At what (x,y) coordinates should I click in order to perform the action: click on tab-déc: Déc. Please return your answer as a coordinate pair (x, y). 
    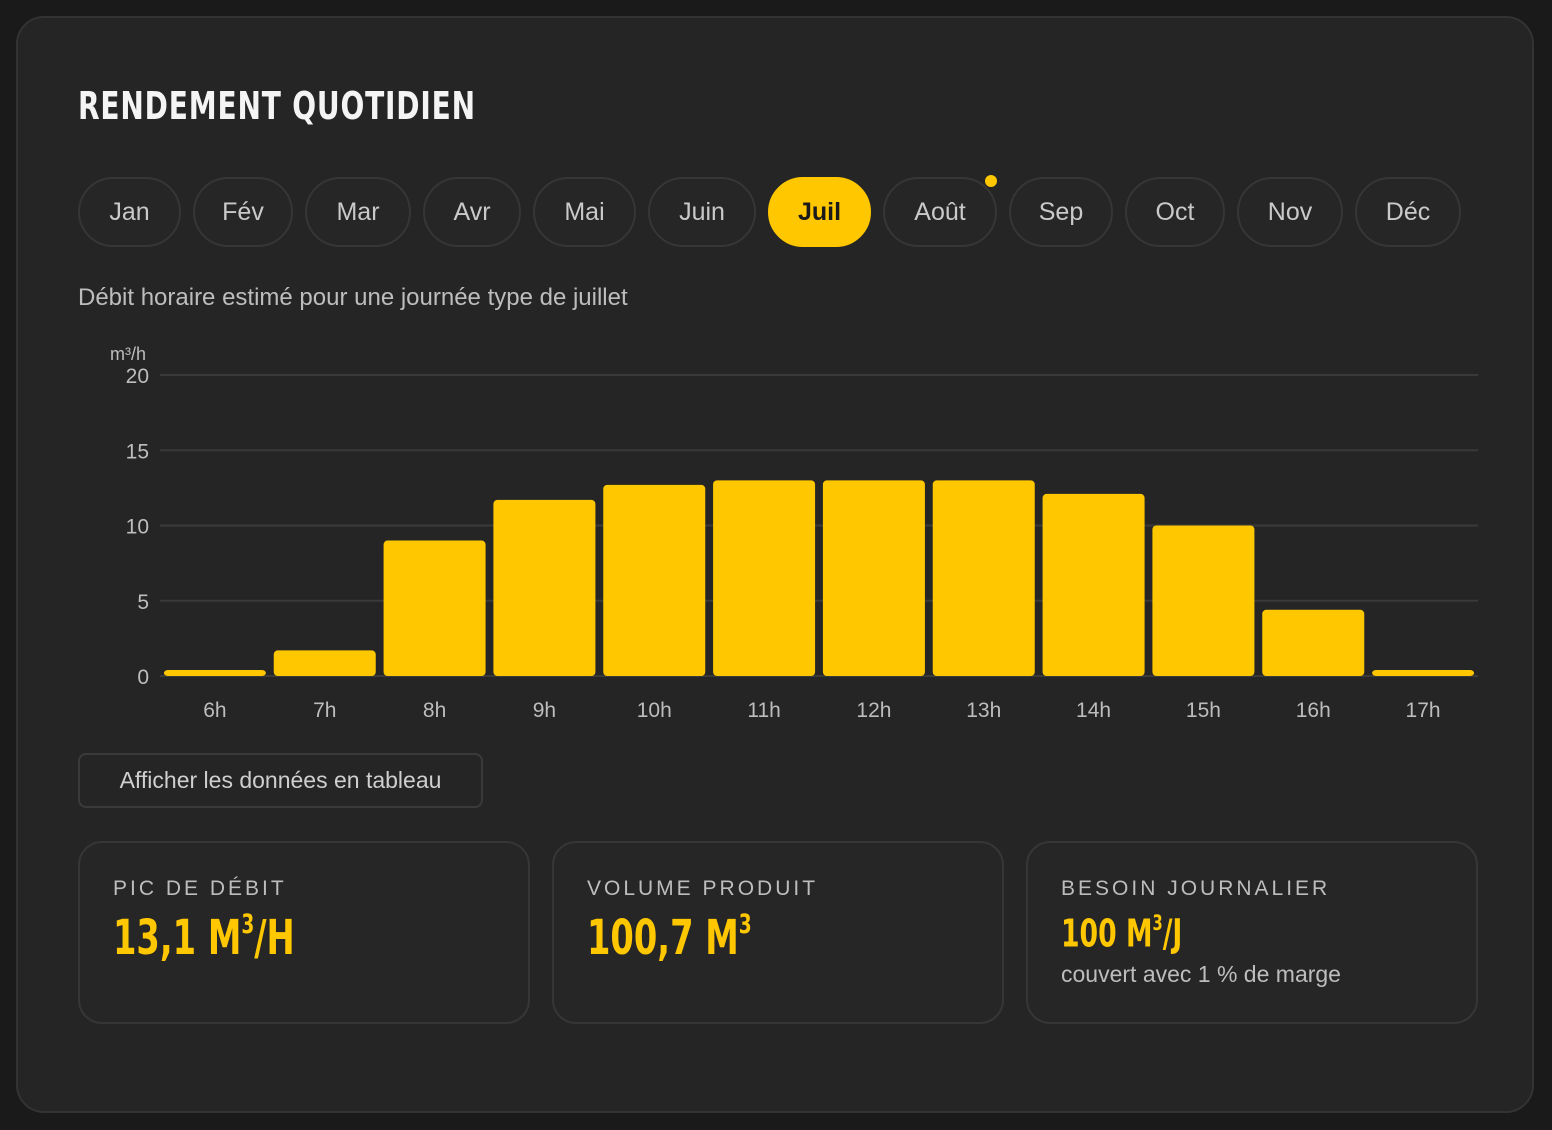
    Looking at the image, I should click on (1408, 212).